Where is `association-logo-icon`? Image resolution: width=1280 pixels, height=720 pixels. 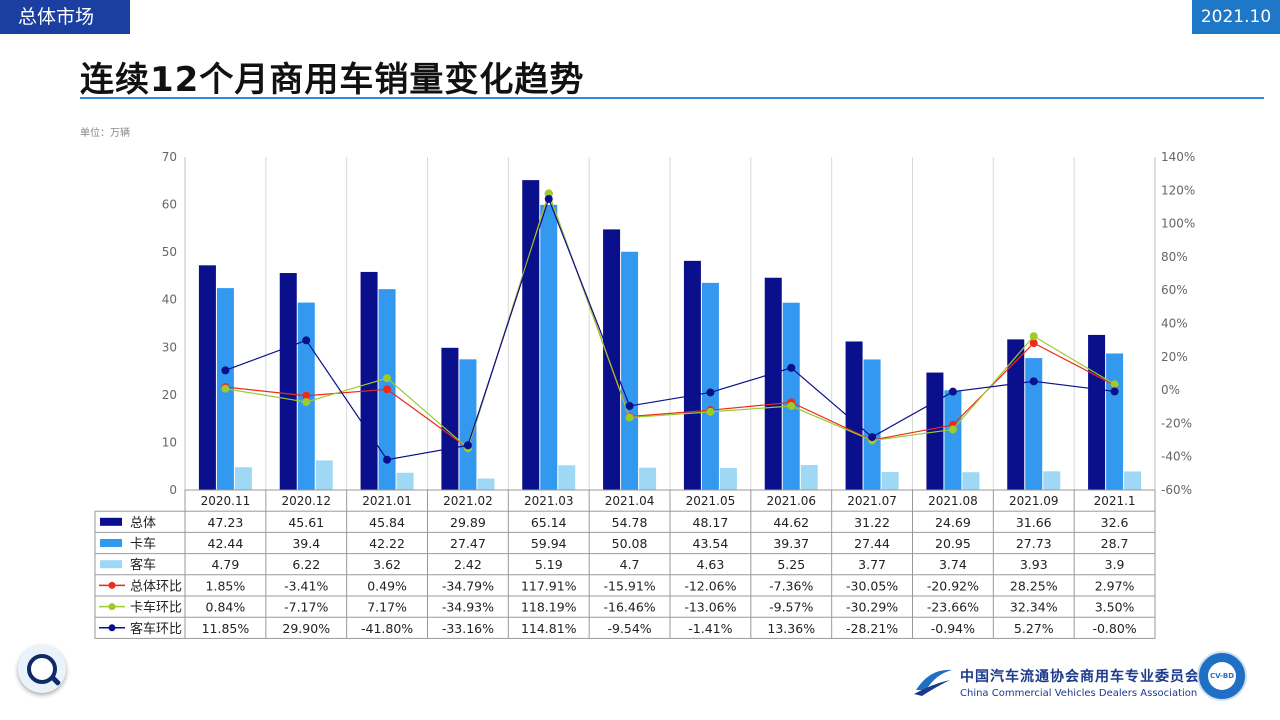 association-logo-icon is located at coordinates (933, 682).